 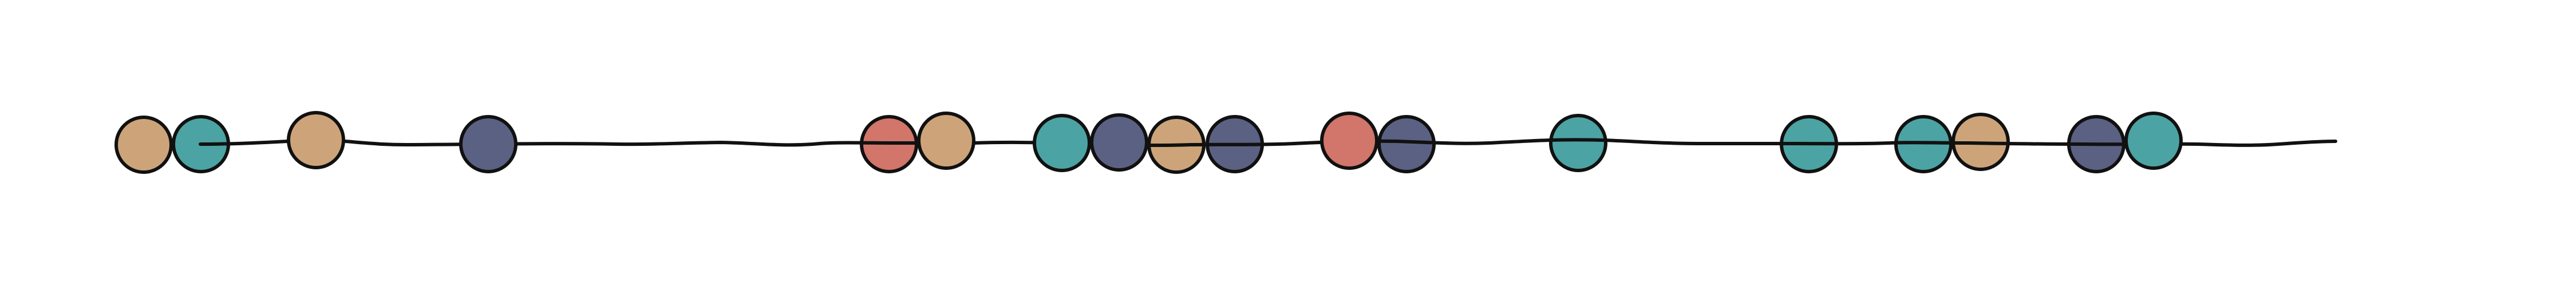 What do you see at coordinates (1268, 143) in the screenshot?
I see `string-line` at bounding box center [1268, 143].